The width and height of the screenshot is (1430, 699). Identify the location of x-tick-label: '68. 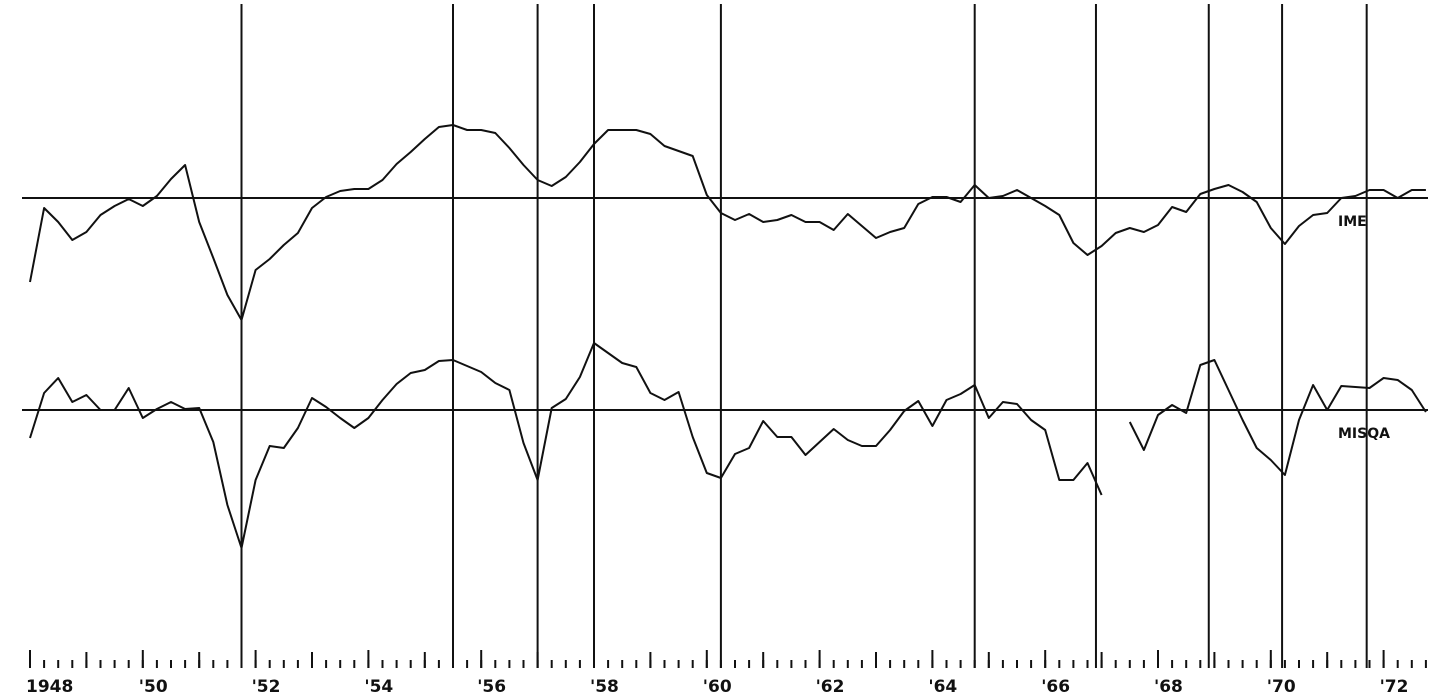
(1168, 687).